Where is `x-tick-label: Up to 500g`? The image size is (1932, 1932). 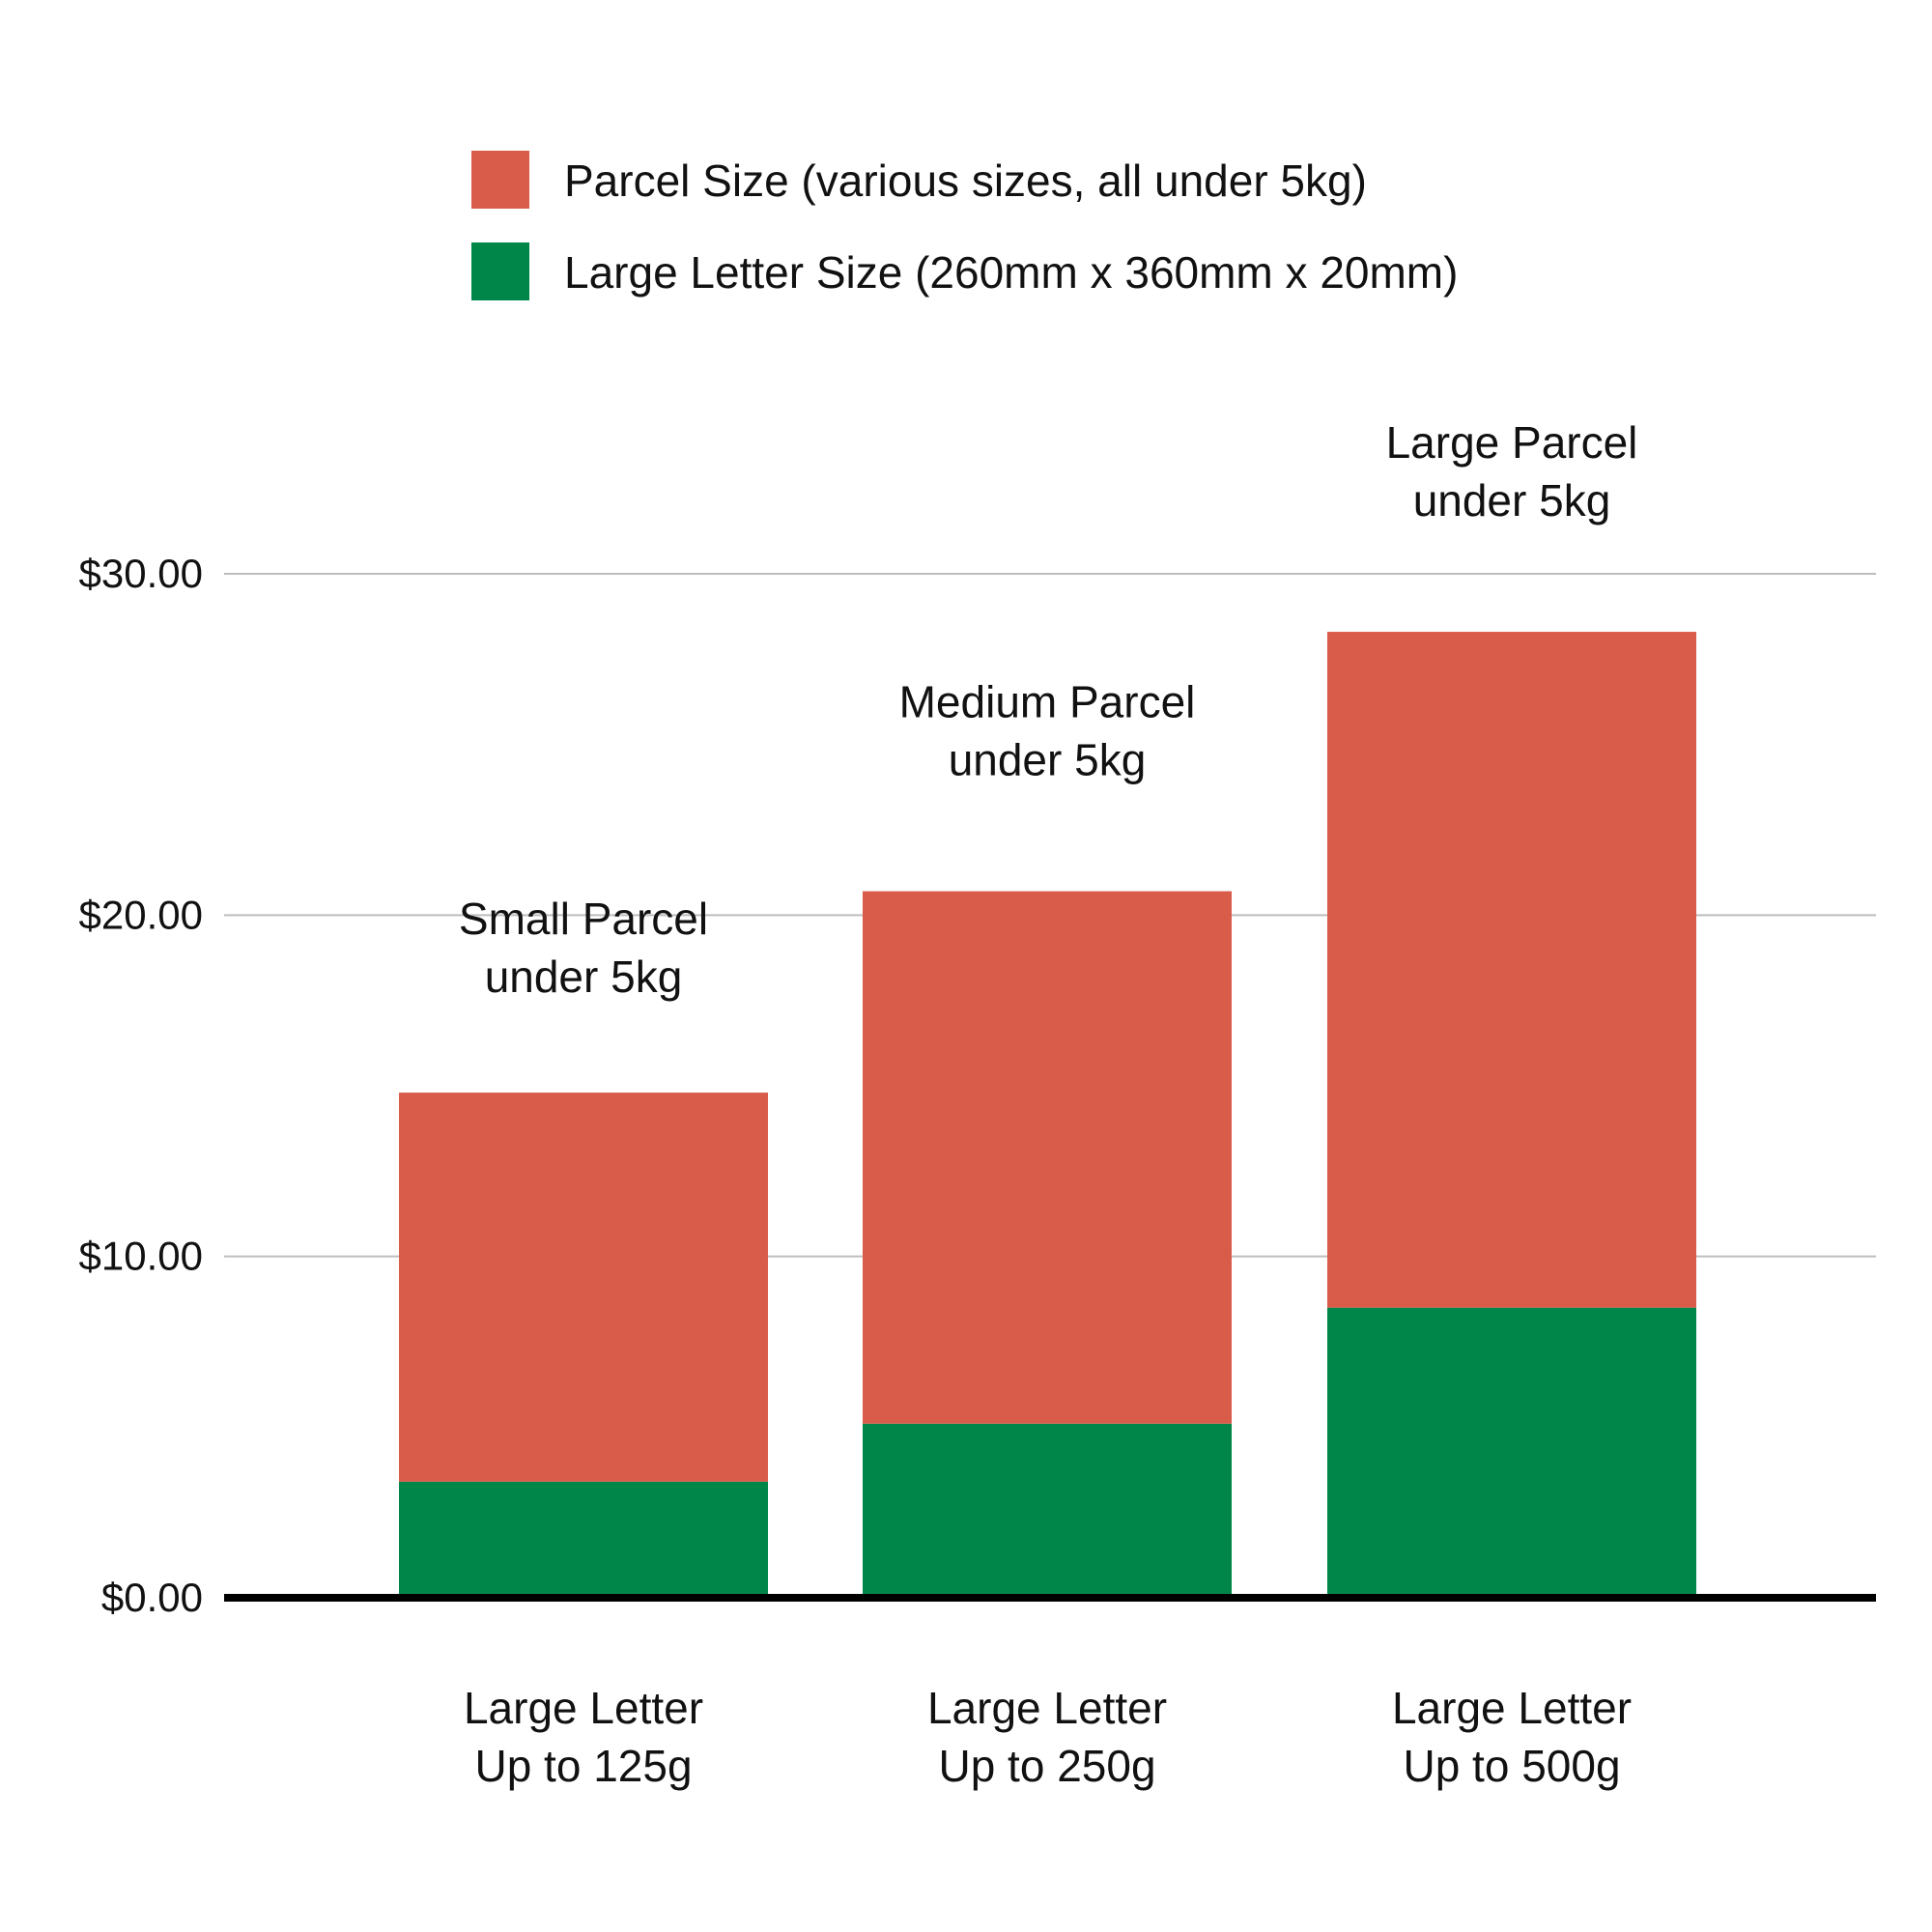 x-tick-label: Up to 500g is located at coordinates (1511, 1766).